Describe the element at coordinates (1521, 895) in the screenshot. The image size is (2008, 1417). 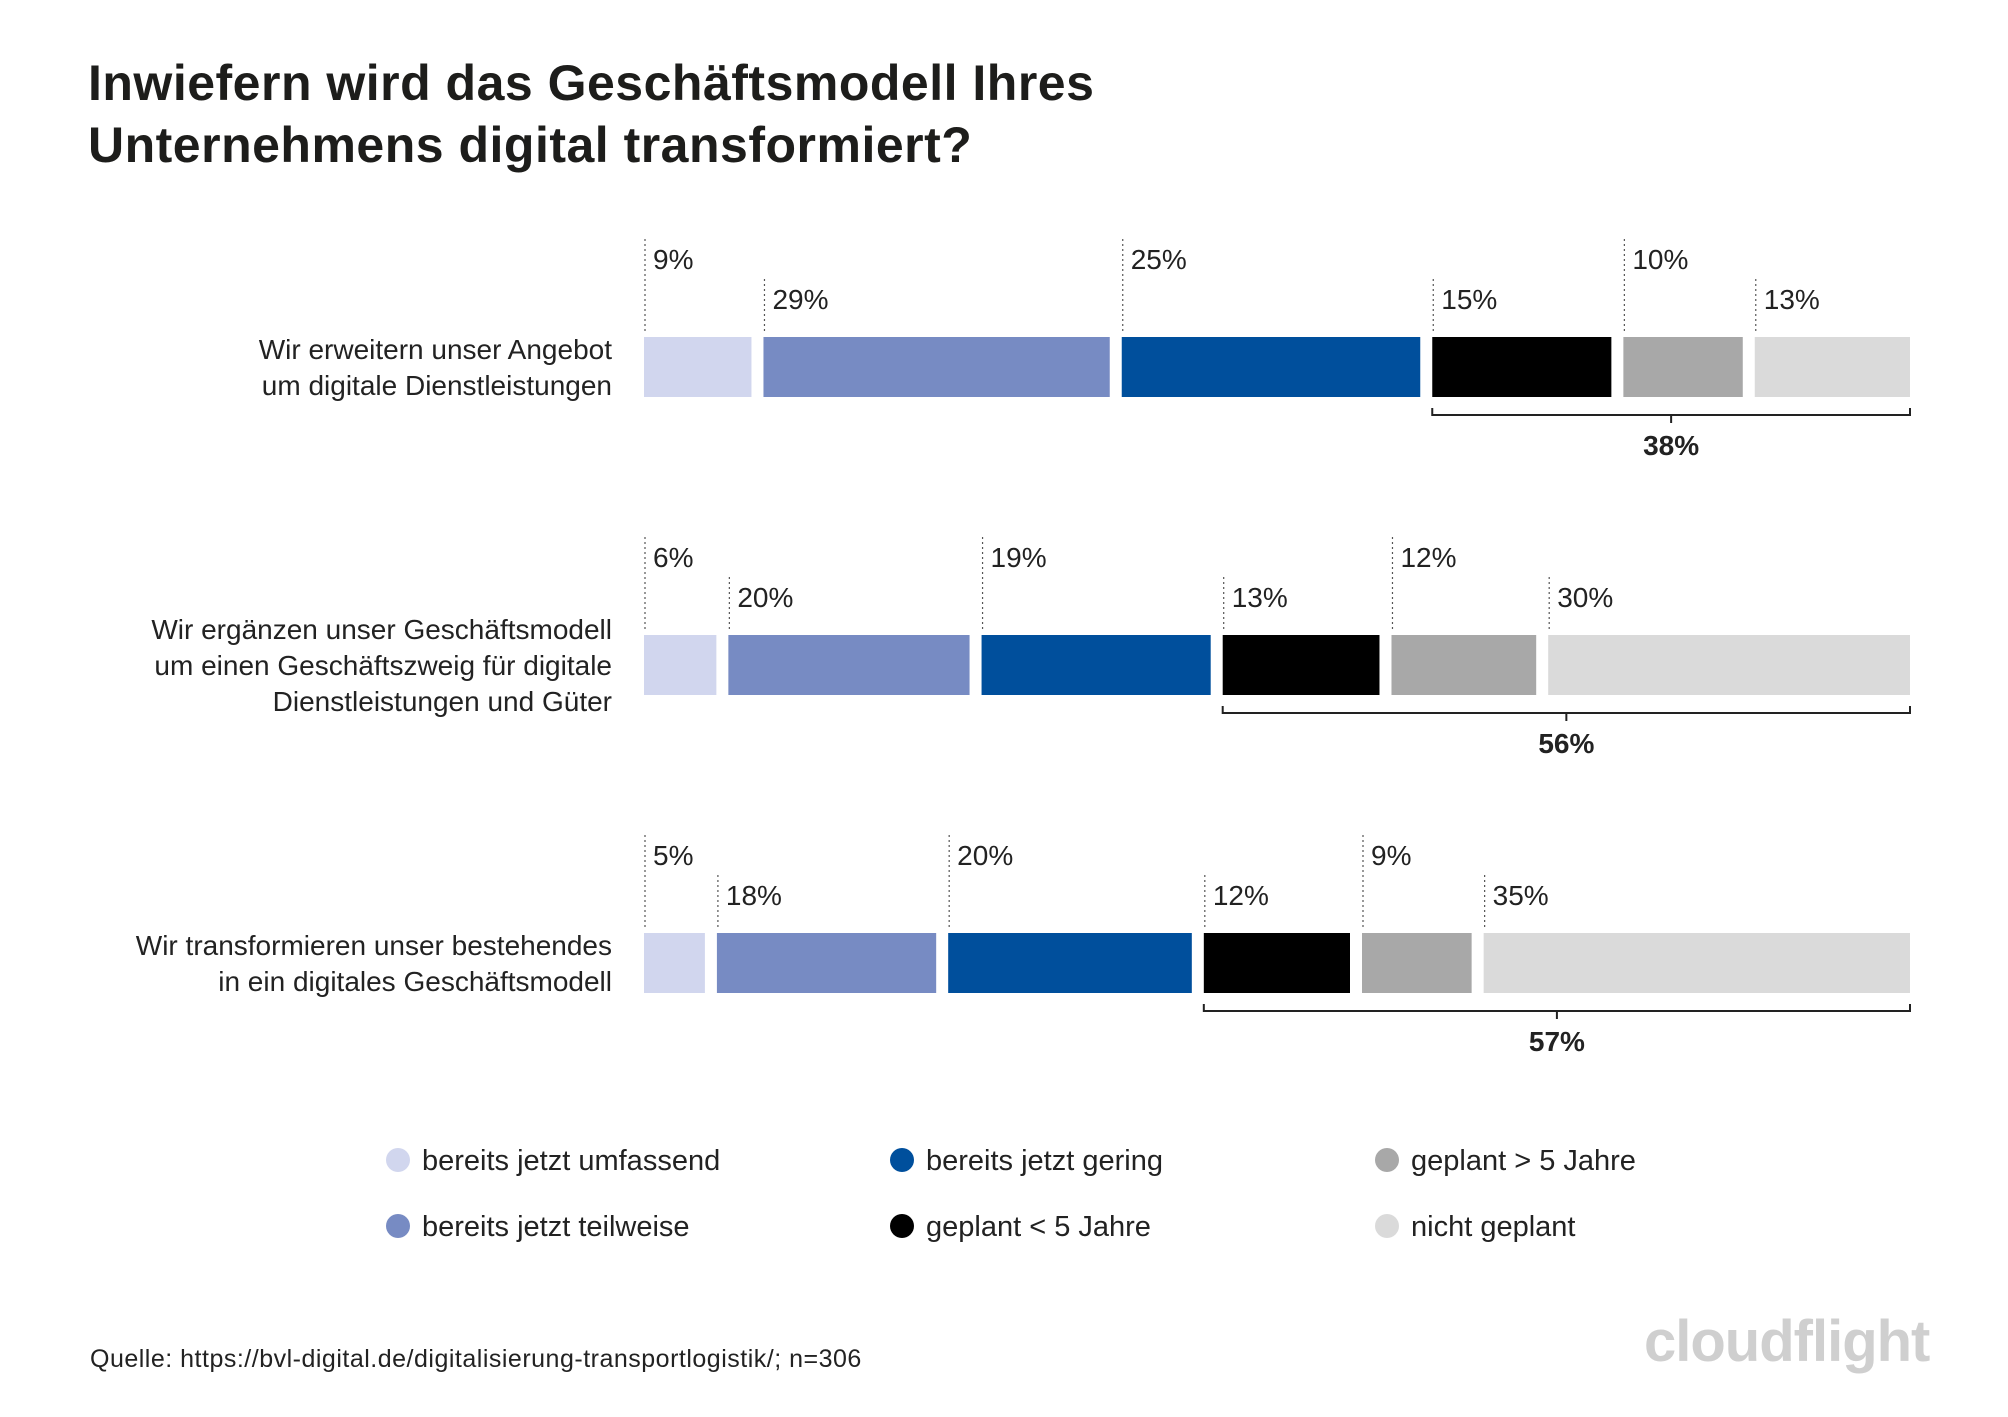
I see `value-label: 35%` at that location.